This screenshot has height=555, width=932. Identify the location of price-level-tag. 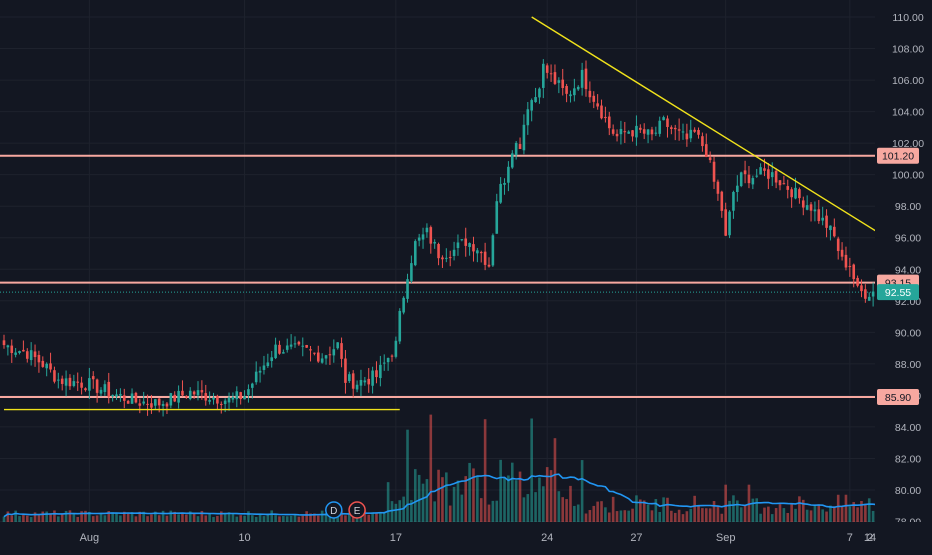
(898, 155).